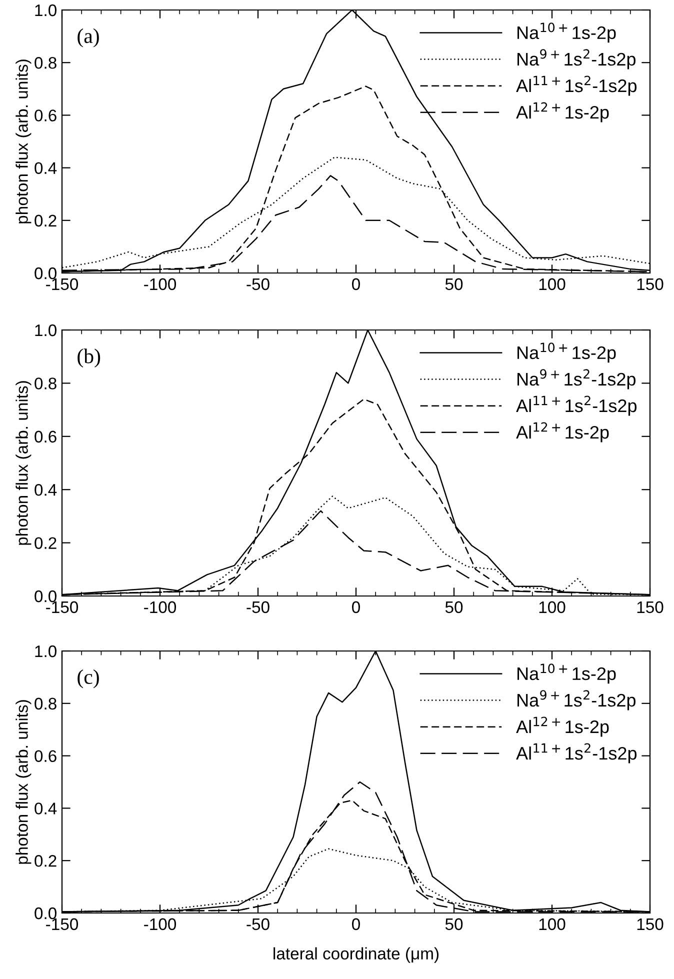 The width and height of the screenshot is (674, 979). What do you see at coordinates (88, 678) in the screenshot?
I see `annotation: (c)` at bounding box center [88, 678].